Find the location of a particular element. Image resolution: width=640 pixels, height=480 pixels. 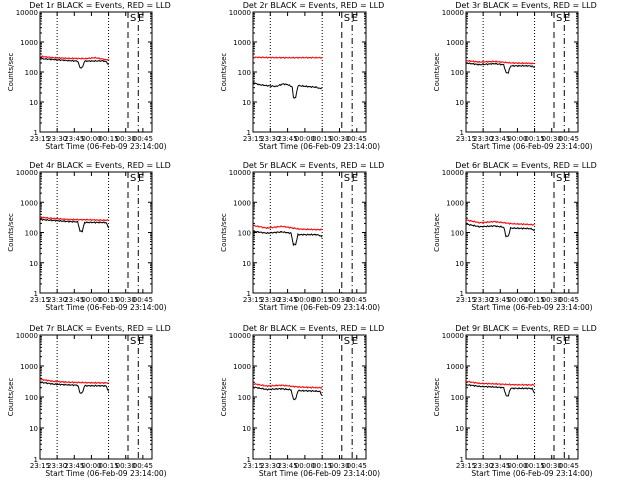

panel-title: Det 5r BLACK = Events, RED = LLD is located at coordinates (314, 165).